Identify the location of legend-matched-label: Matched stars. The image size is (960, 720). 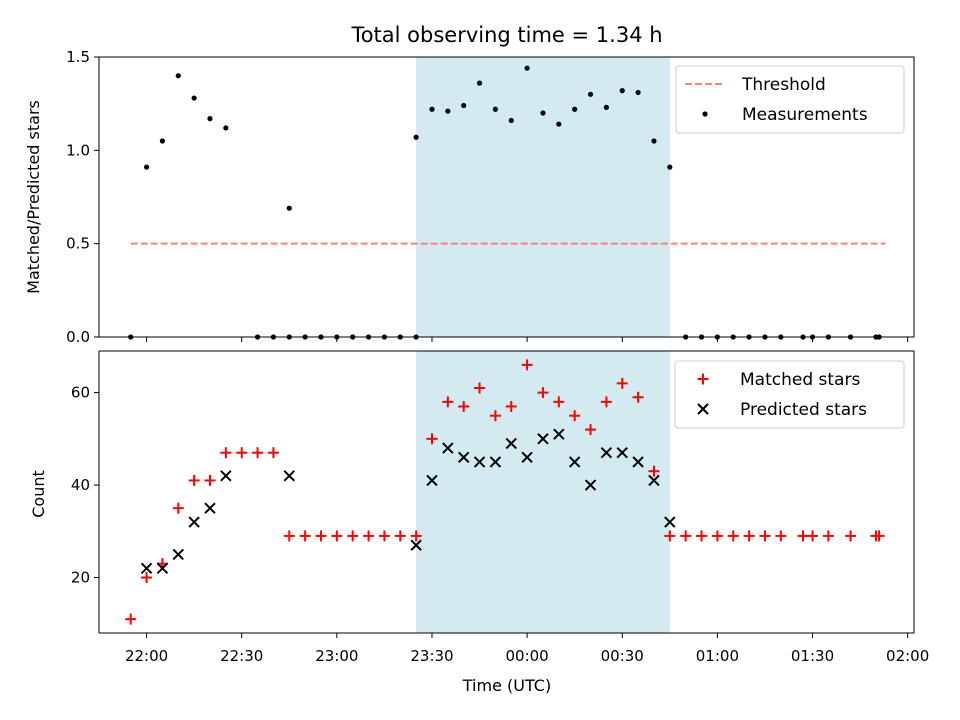
(800, 380).